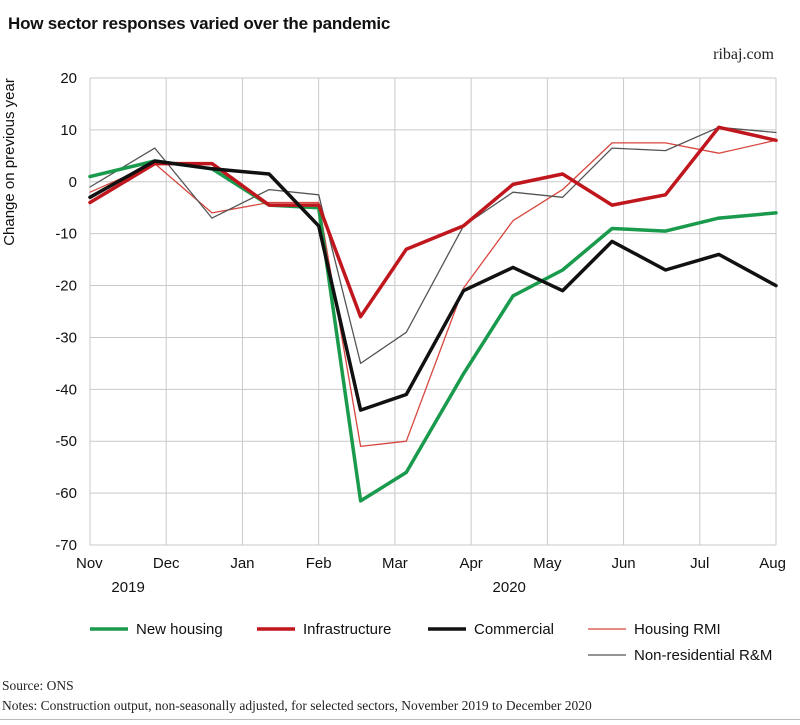 This screenshot has height=725, width=800. I want to click on y-tick-label: -20, so click(66, 286).